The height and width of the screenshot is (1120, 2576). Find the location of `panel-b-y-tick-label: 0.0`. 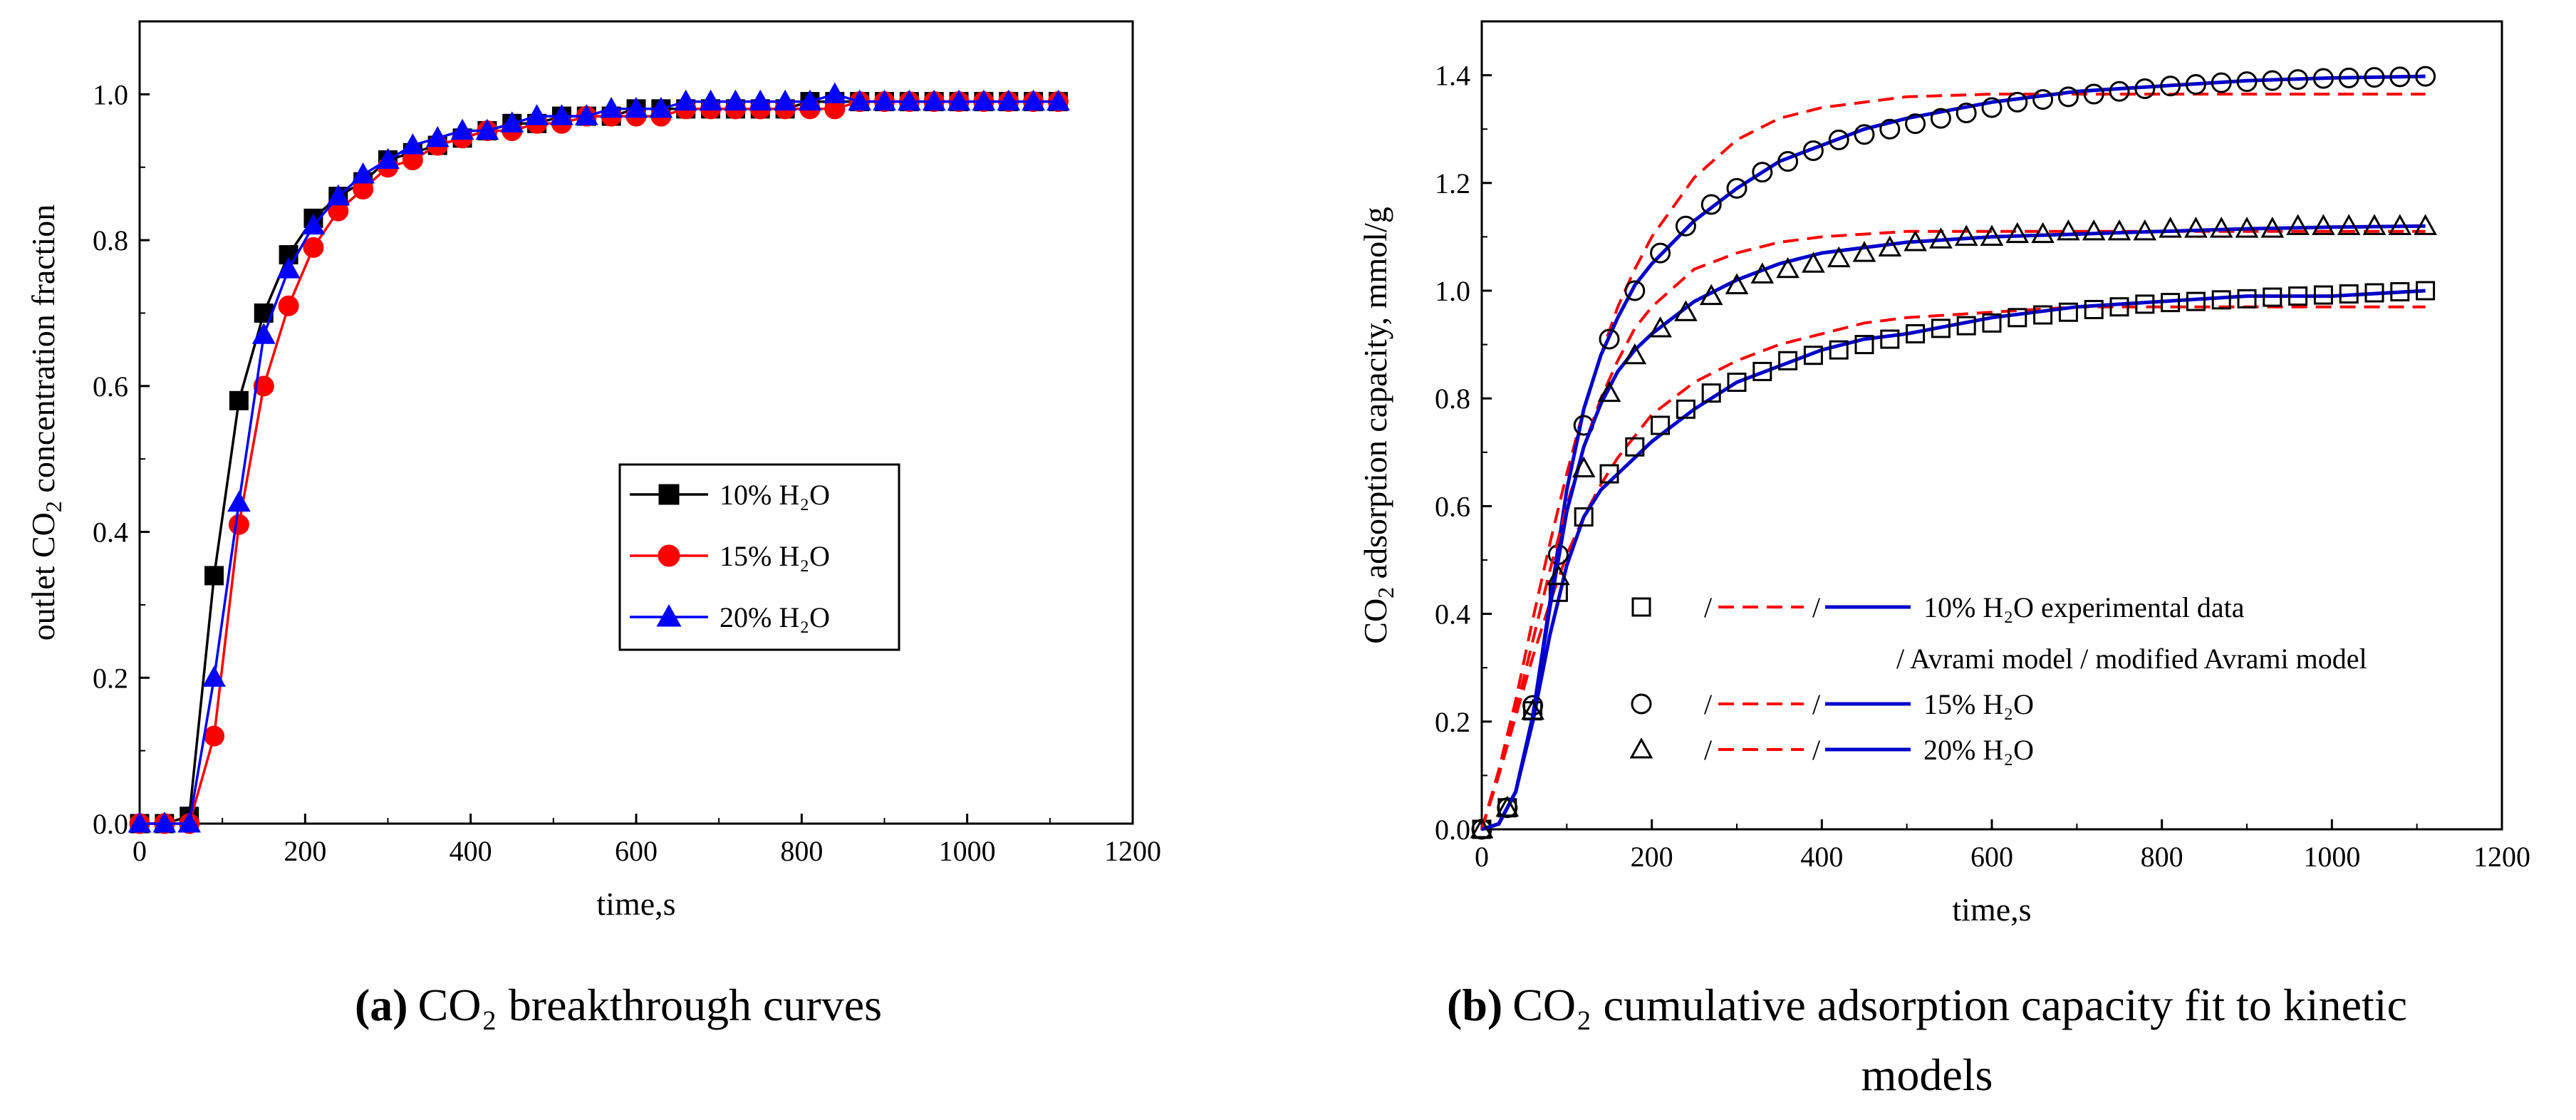

panel-b-y-tick-label: 0.0 is located at coordinates (1452, 830).